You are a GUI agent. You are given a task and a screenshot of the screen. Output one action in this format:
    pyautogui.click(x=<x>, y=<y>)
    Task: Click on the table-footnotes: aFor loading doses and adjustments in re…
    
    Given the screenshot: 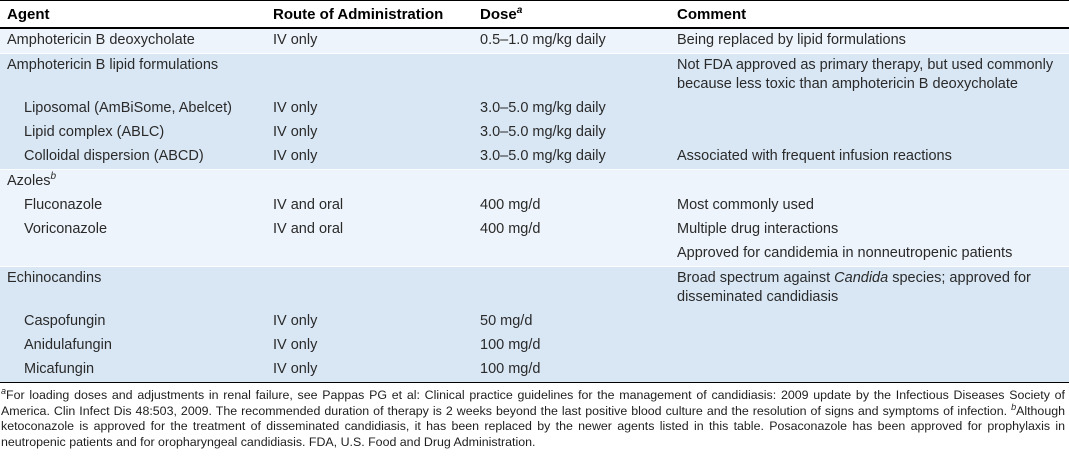 What is the action you would take?
    pyautogui.click(x=533, y=417)
    